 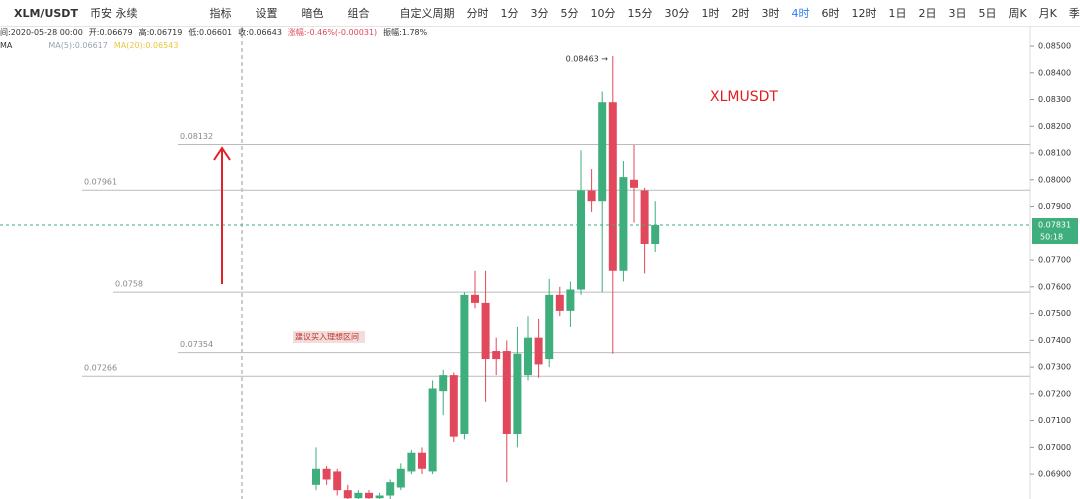 What do you see at coordinates (740, 13) in the screenshot?
I see `period: 2时` at bounding box center [740, 13].